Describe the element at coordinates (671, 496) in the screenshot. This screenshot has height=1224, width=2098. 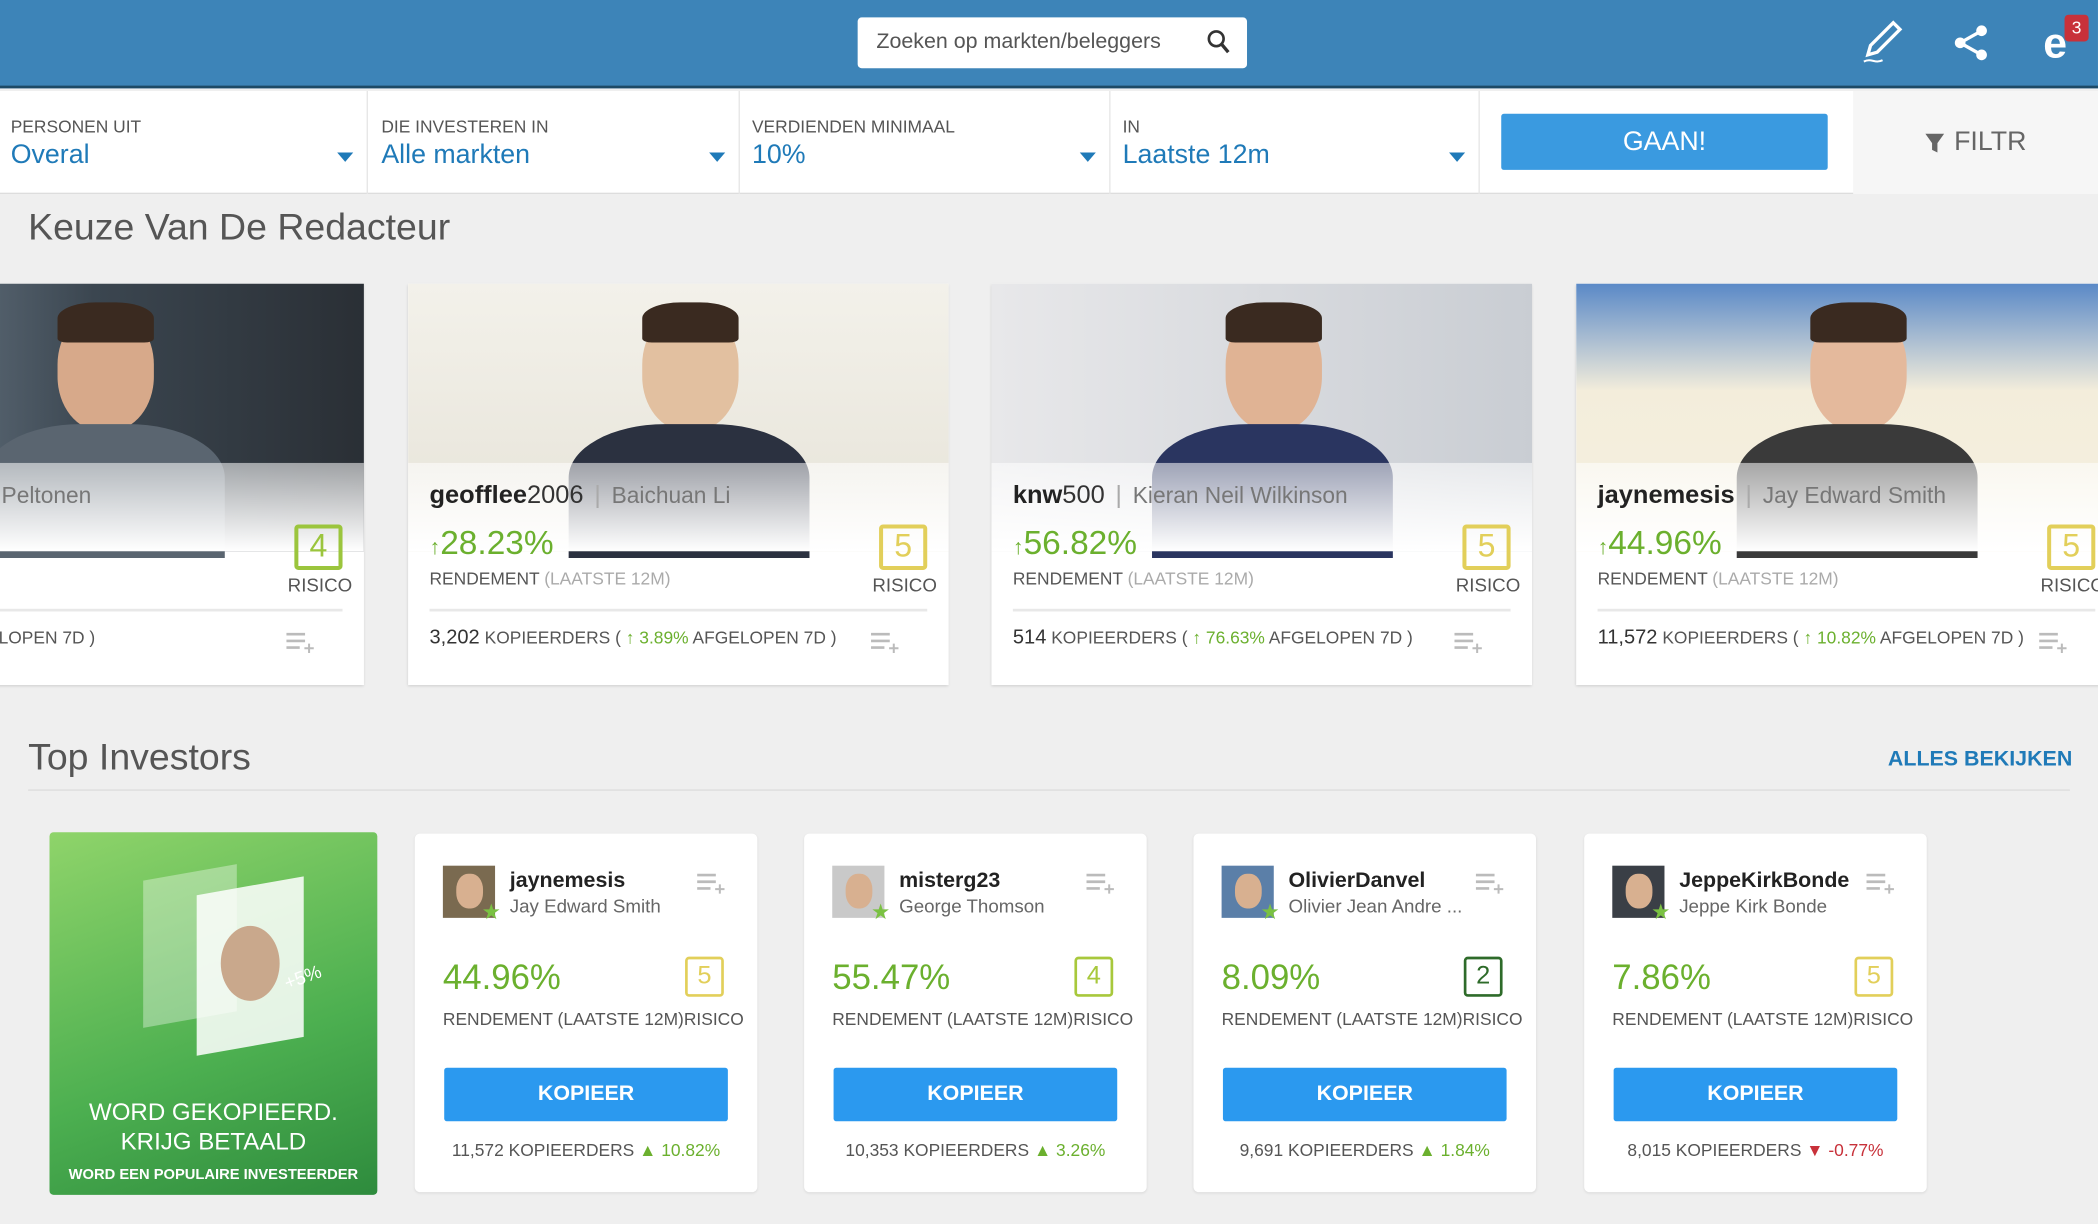
I see `full-name: Baichuan Li` at that location.